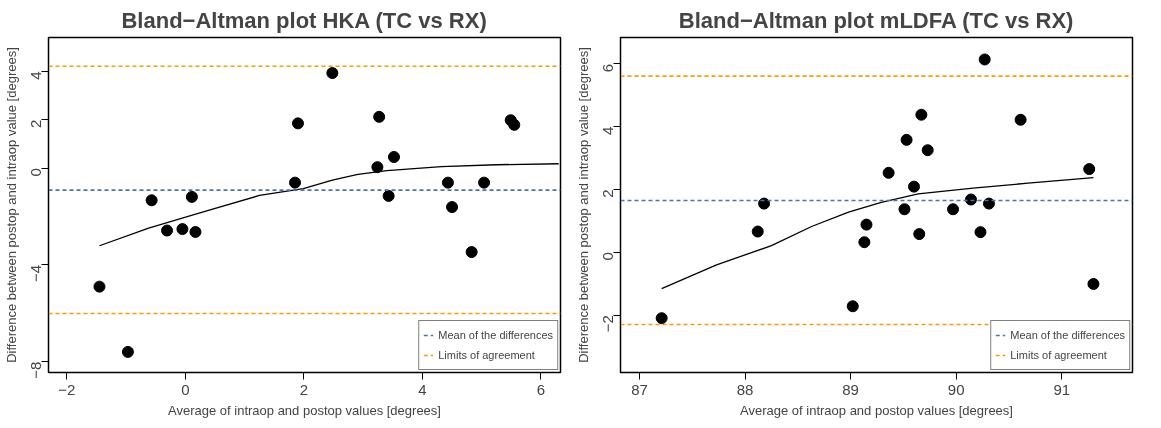 The image size is (1161, 428). What do you see at coordinates (956, 389) in the screenshot?
I see `x-tick-label: 90` at bounding box center [956, 389].